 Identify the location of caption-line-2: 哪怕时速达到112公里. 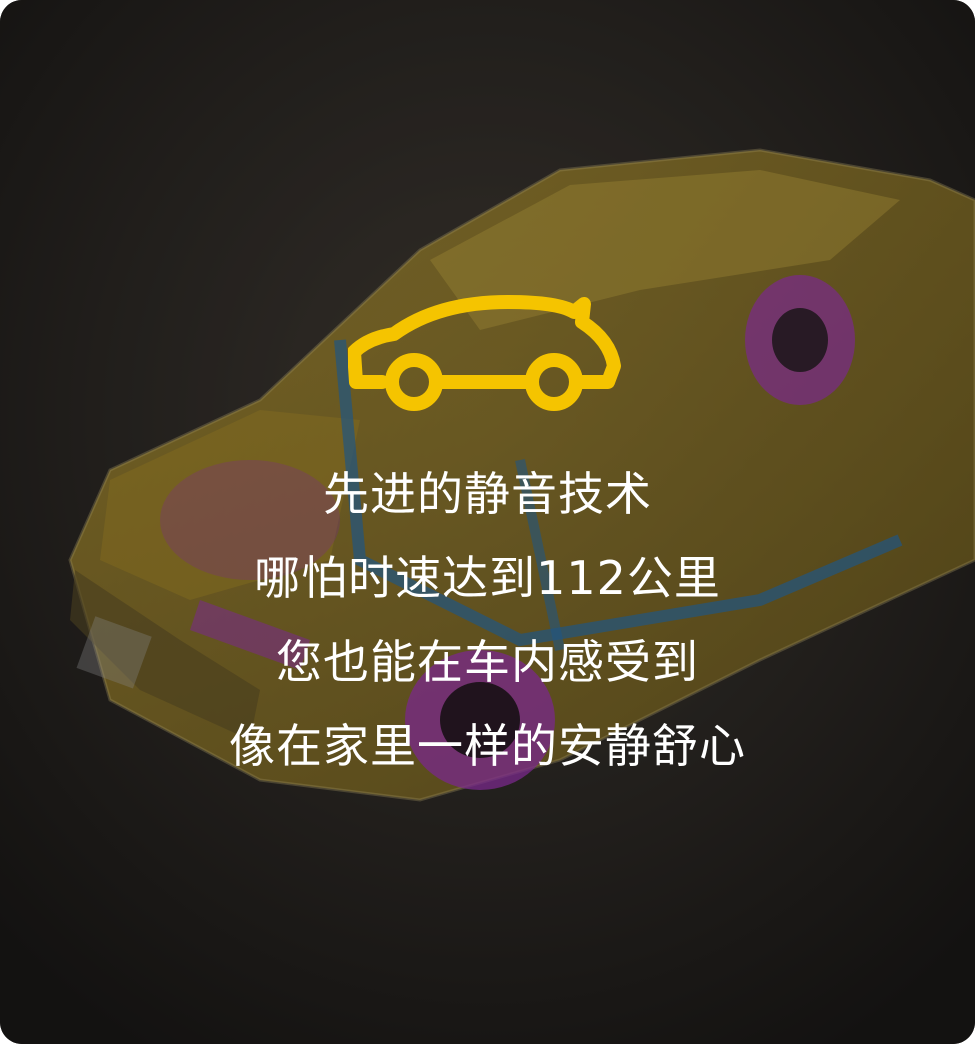
(487, 578).